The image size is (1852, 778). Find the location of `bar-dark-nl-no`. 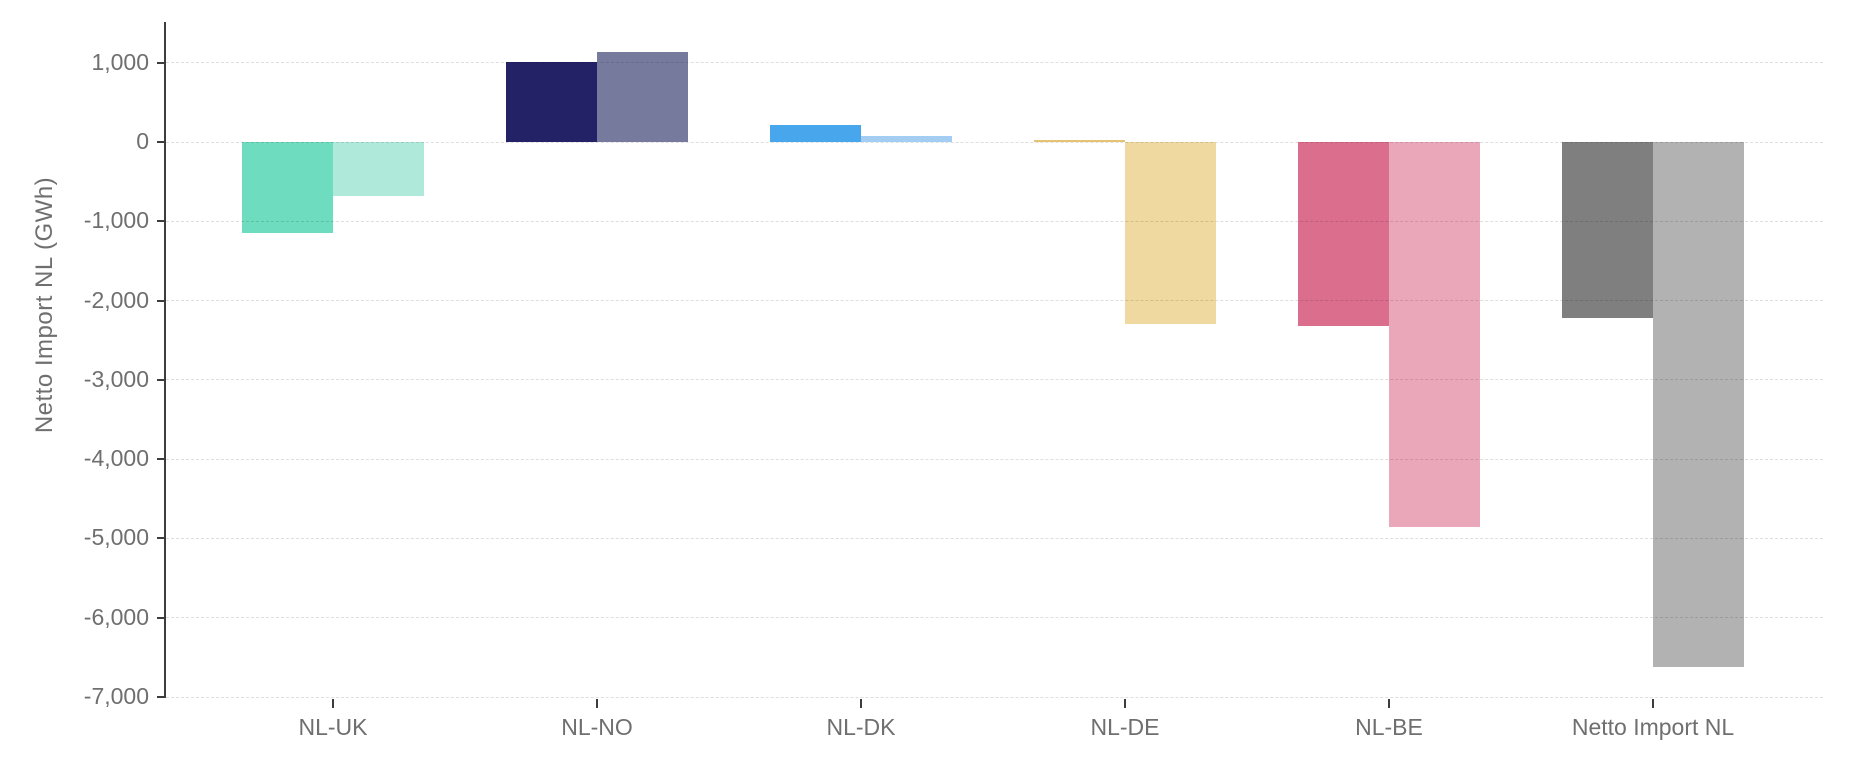

bar-dark-nl-no is located at coordinates (551, 102).